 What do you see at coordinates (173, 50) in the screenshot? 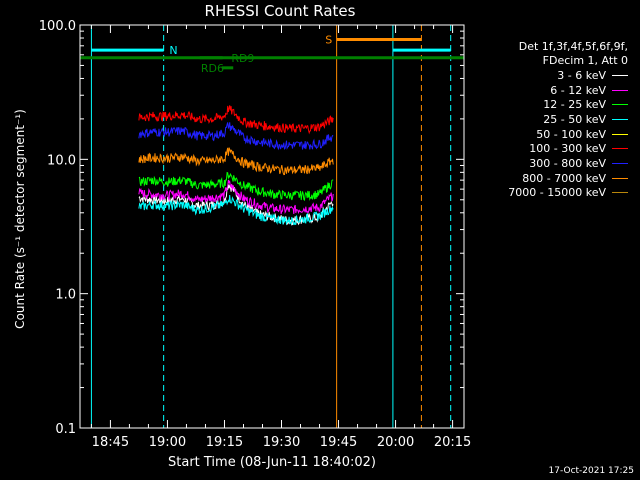
I see `flag-label-0: N` at bounding box center [173, 50].